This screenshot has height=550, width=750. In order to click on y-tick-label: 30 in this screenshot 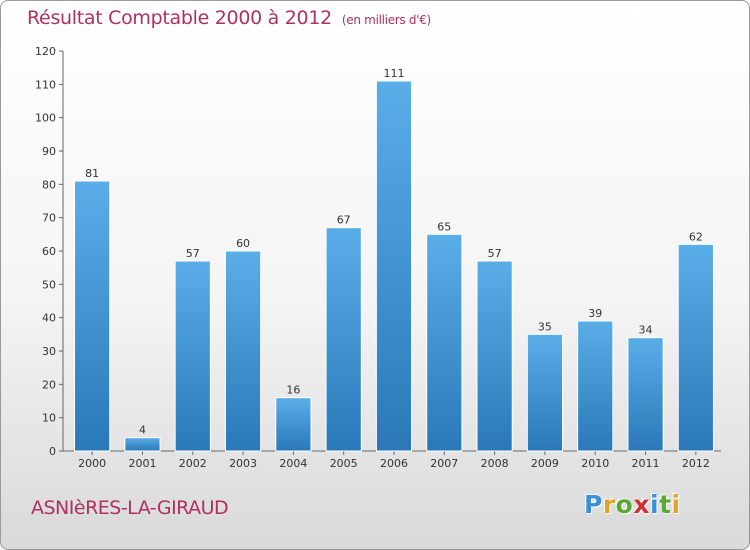, I will do `click(49, 351)`.